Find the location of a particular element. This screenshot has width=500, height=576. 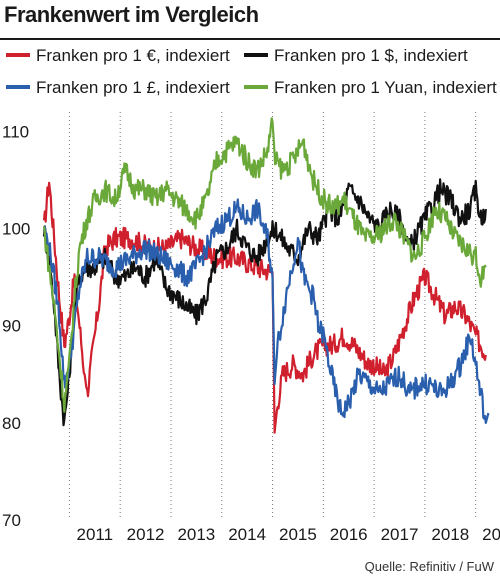

legend-entry-pound: Franken pro 1 £, indexiert is located at coordinates (118, 88).